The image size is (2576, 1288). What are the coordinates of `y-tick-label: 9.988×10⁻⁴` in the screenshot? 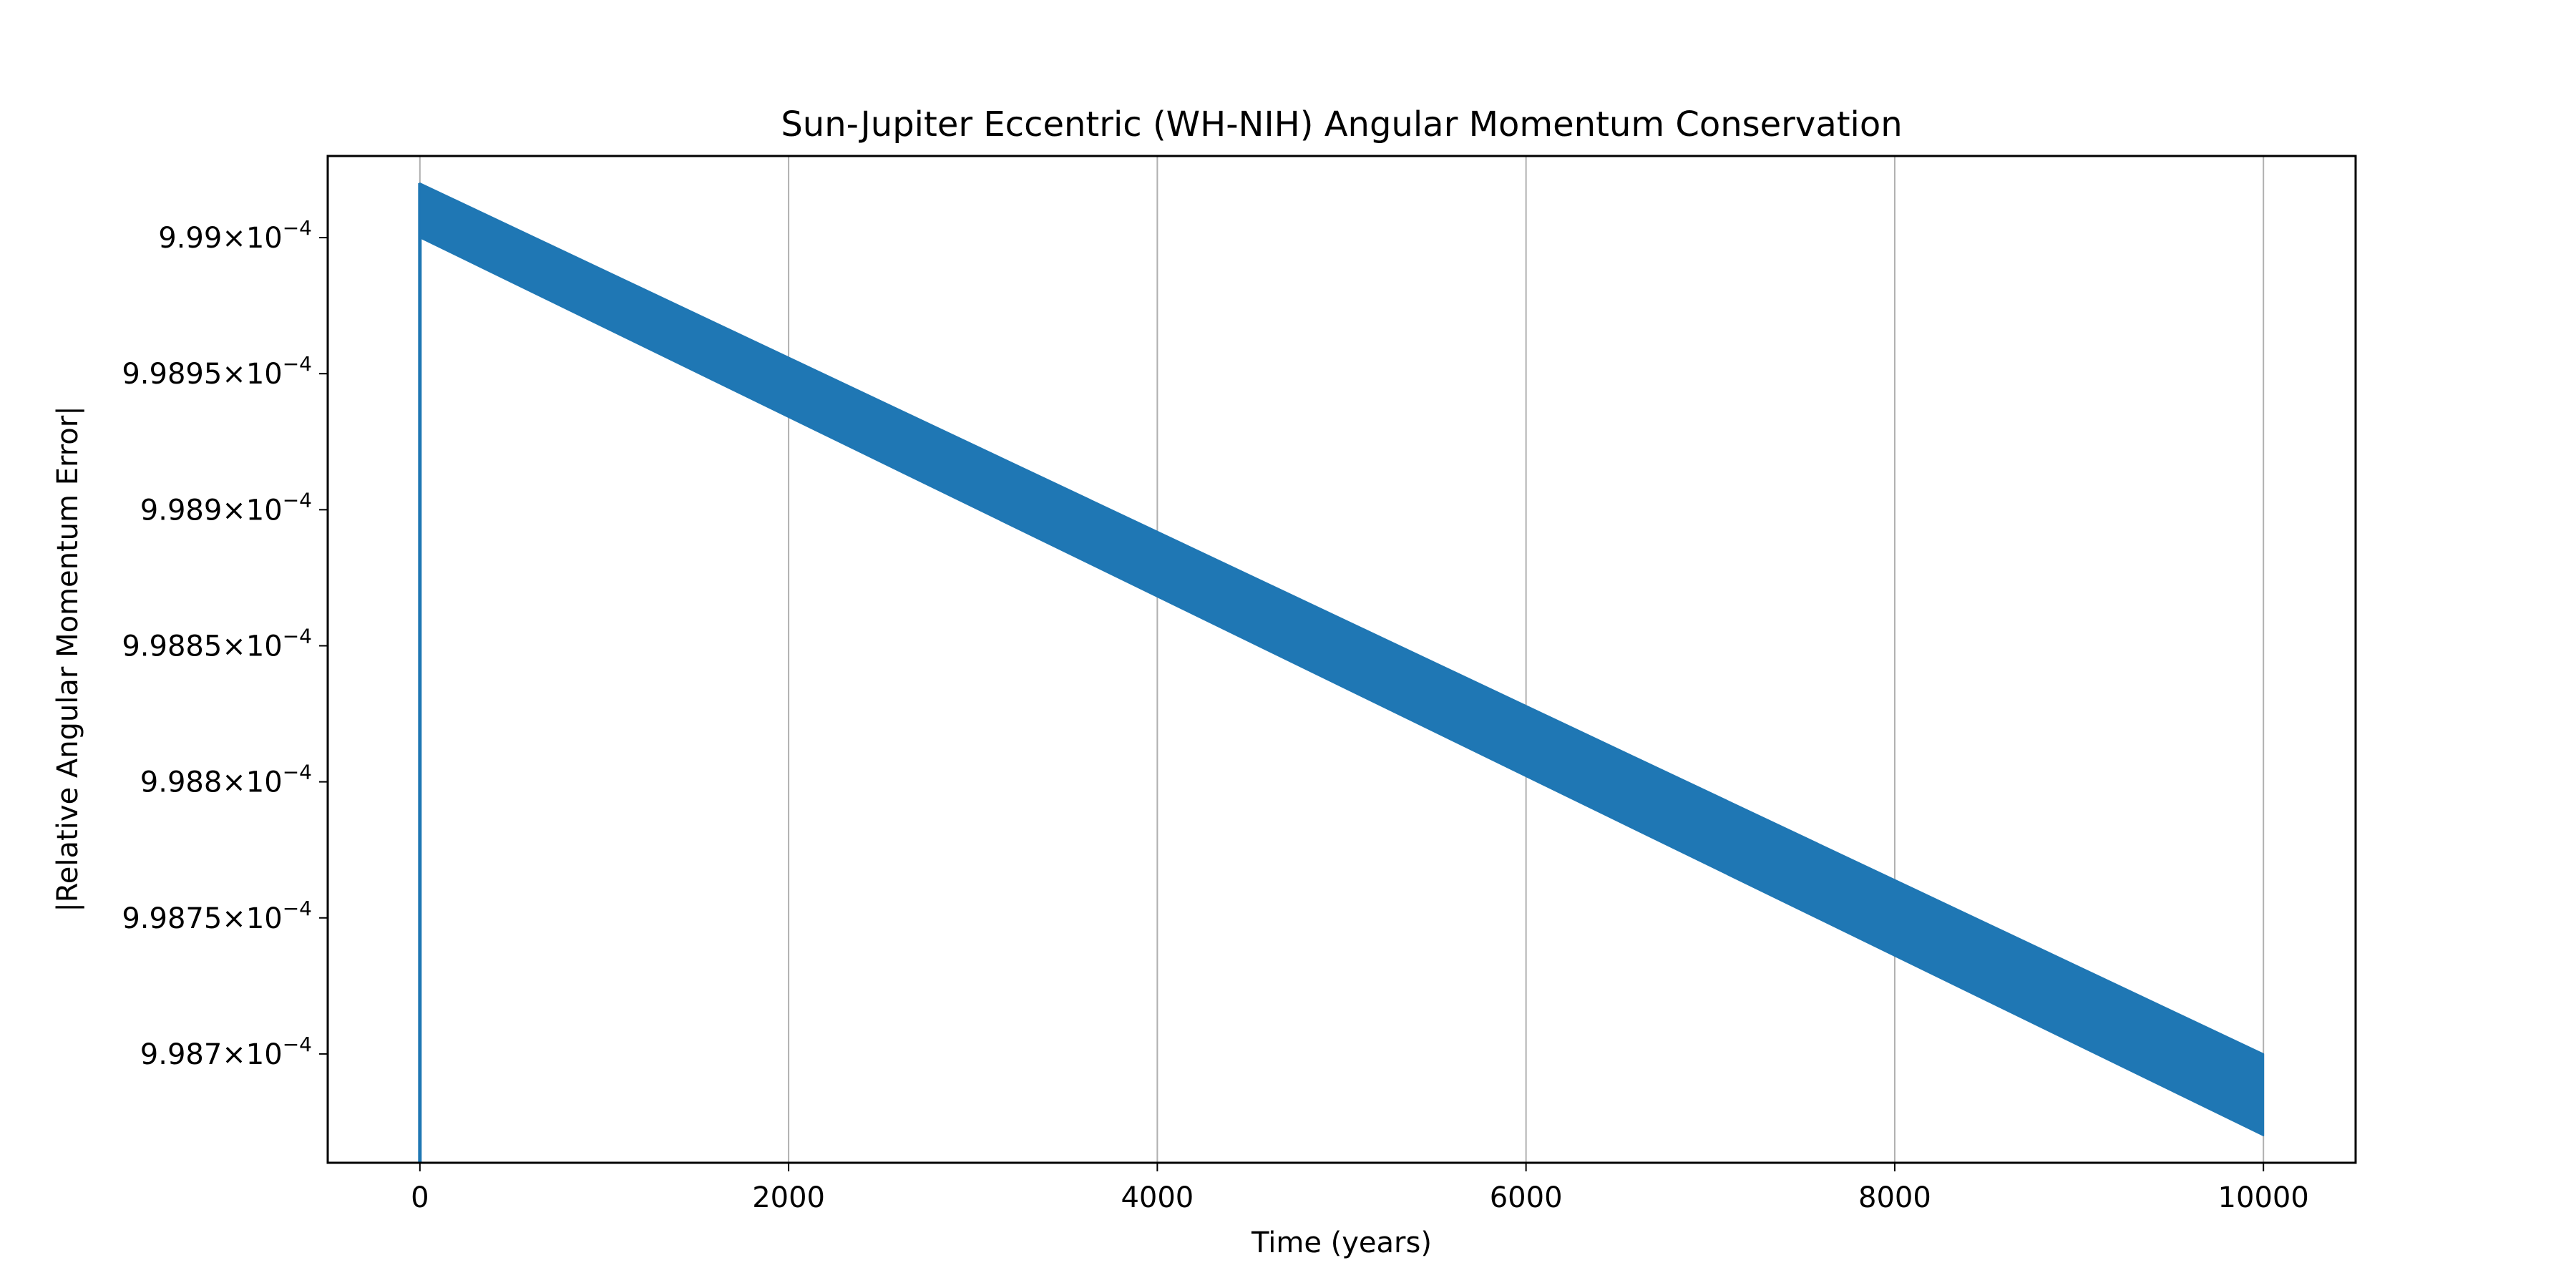 It's located at (226, 780).